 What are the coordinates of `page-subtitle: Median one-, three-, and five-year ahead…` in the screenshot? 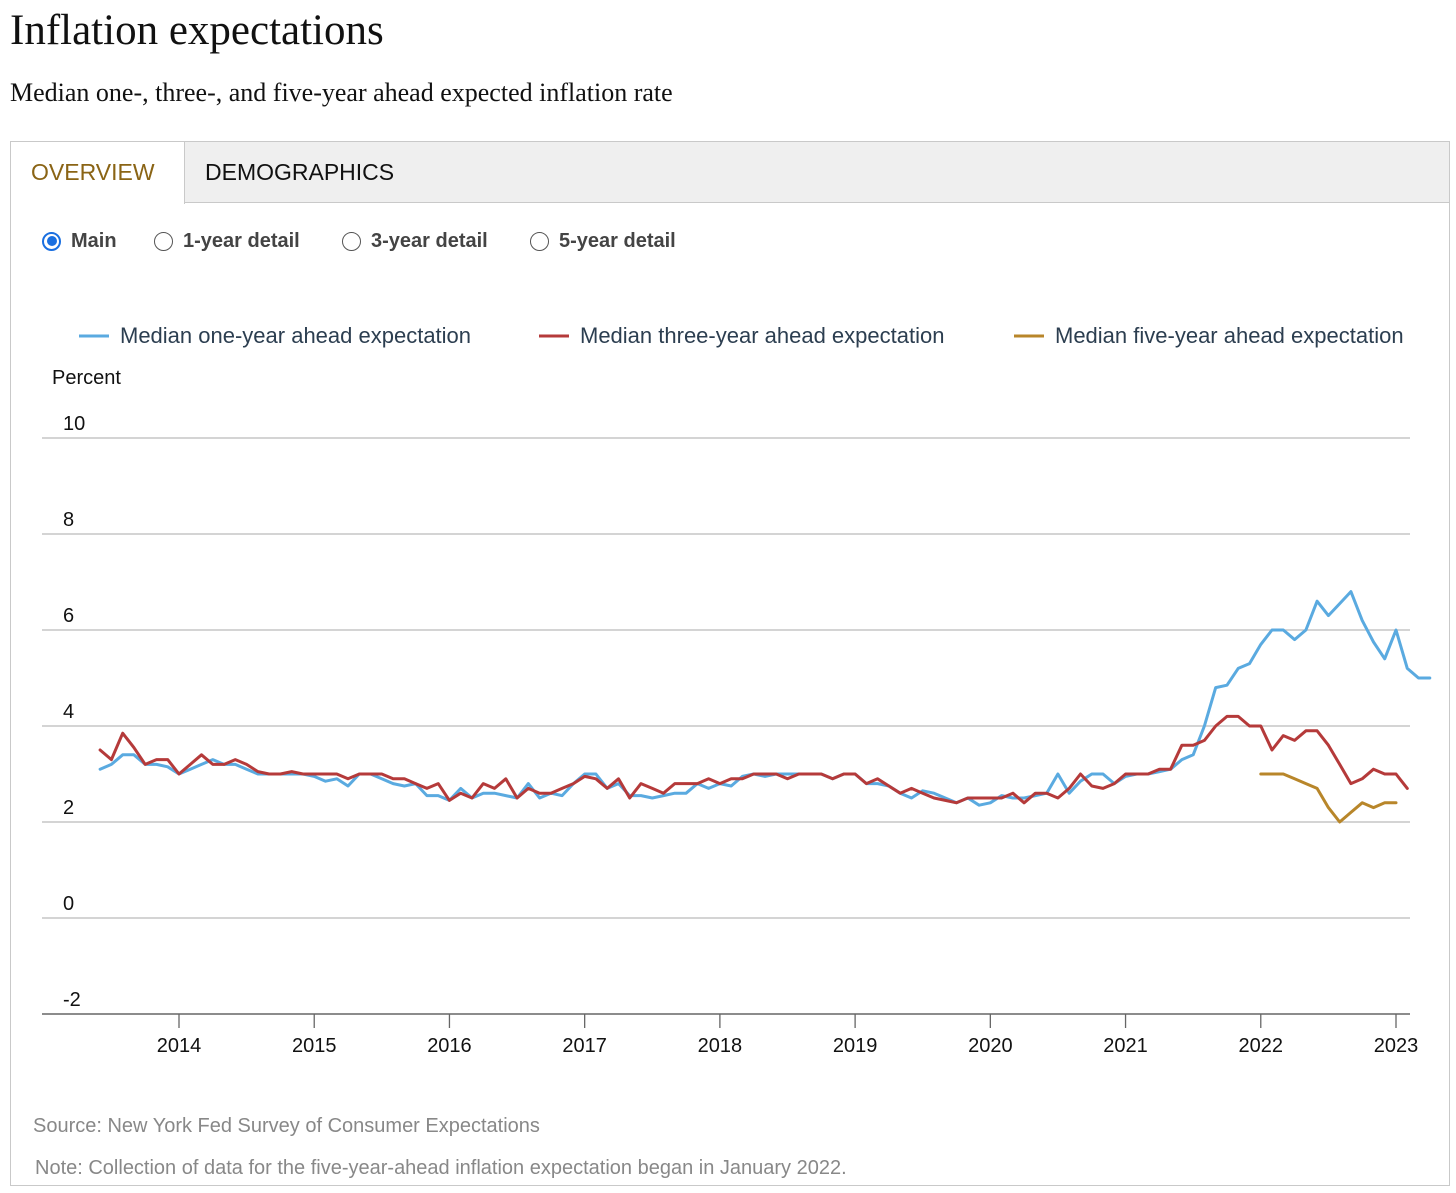 It's located at (341, 92).